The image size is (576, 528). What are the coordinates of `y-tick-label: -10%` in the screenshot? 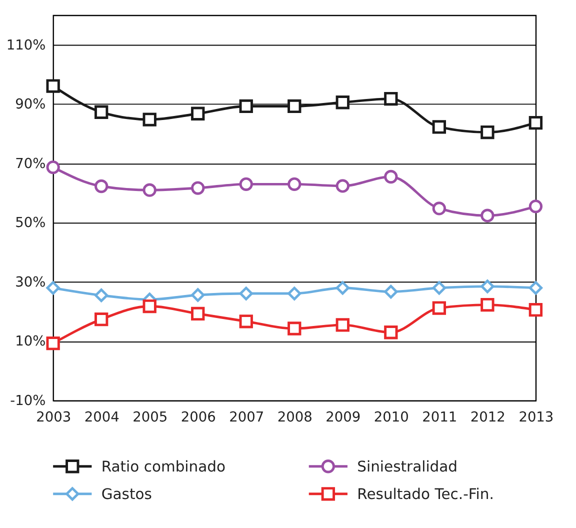 It's located at (28, 400).